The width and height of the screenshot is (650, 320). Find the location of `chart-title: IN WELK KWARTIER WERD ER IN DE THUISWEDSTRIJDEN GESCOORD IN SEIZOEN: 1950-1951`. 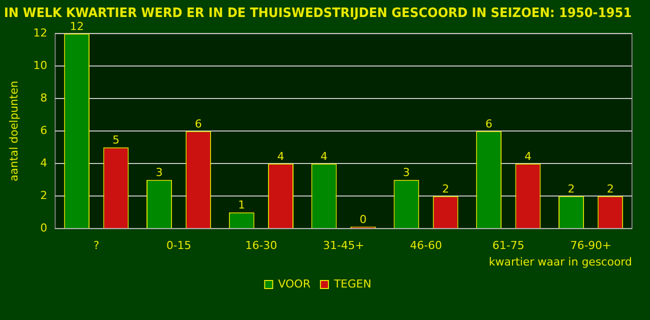

chart-title: IN WELK KWARTIER WERD ER IN DE THUISWEDSTRIJDEN GESCOORD IN SEIZOEN: 1950-1951 is located at coordinates (318, 12).